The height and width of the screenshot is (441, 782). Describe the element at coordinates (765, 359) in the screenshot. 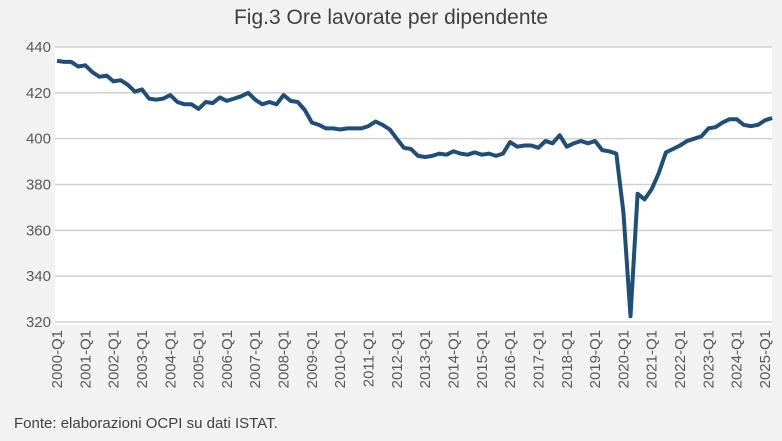

I see `x-tick-label: 2025-Q1` at that location.